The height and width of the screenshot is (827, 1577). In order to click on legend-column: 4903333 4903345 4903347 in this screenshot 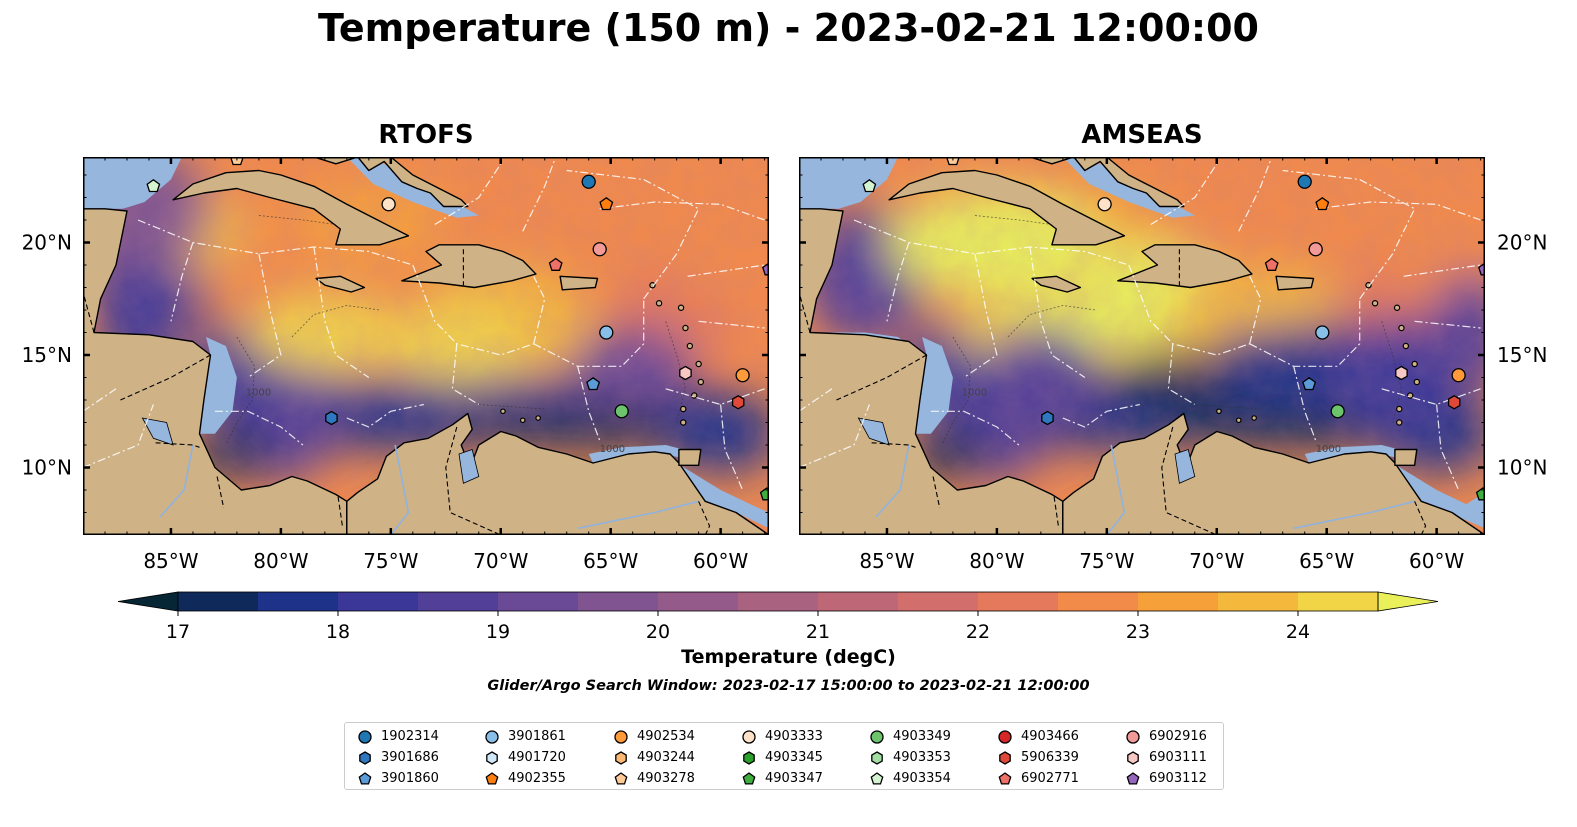, I will do `click(782, 757)`.